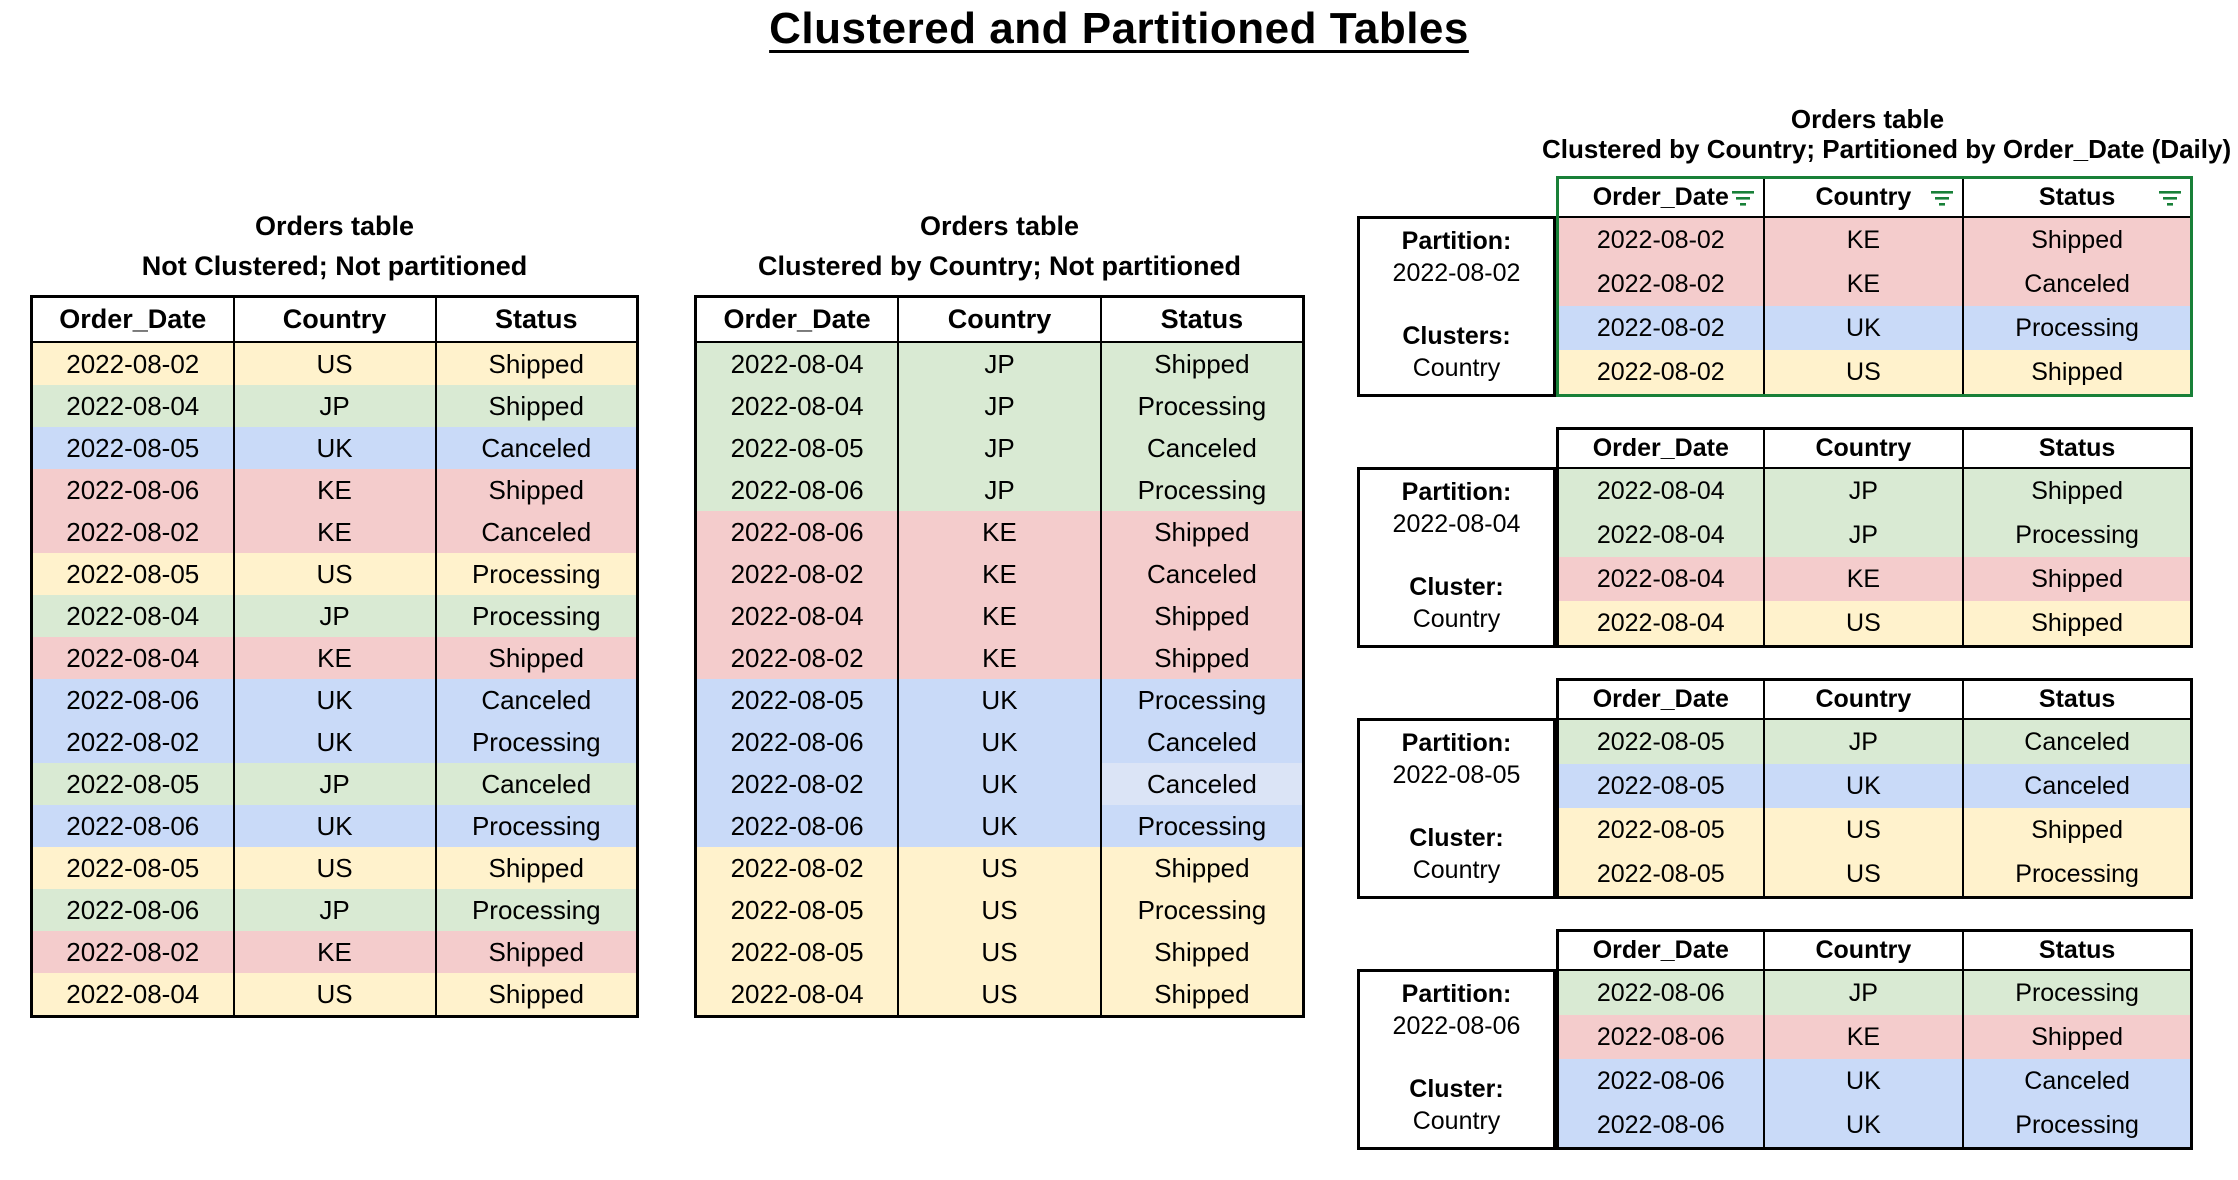 This screenshot has height=1180, width=2238. I want to click on right-section-title: Orders table, so click(1867, 119).